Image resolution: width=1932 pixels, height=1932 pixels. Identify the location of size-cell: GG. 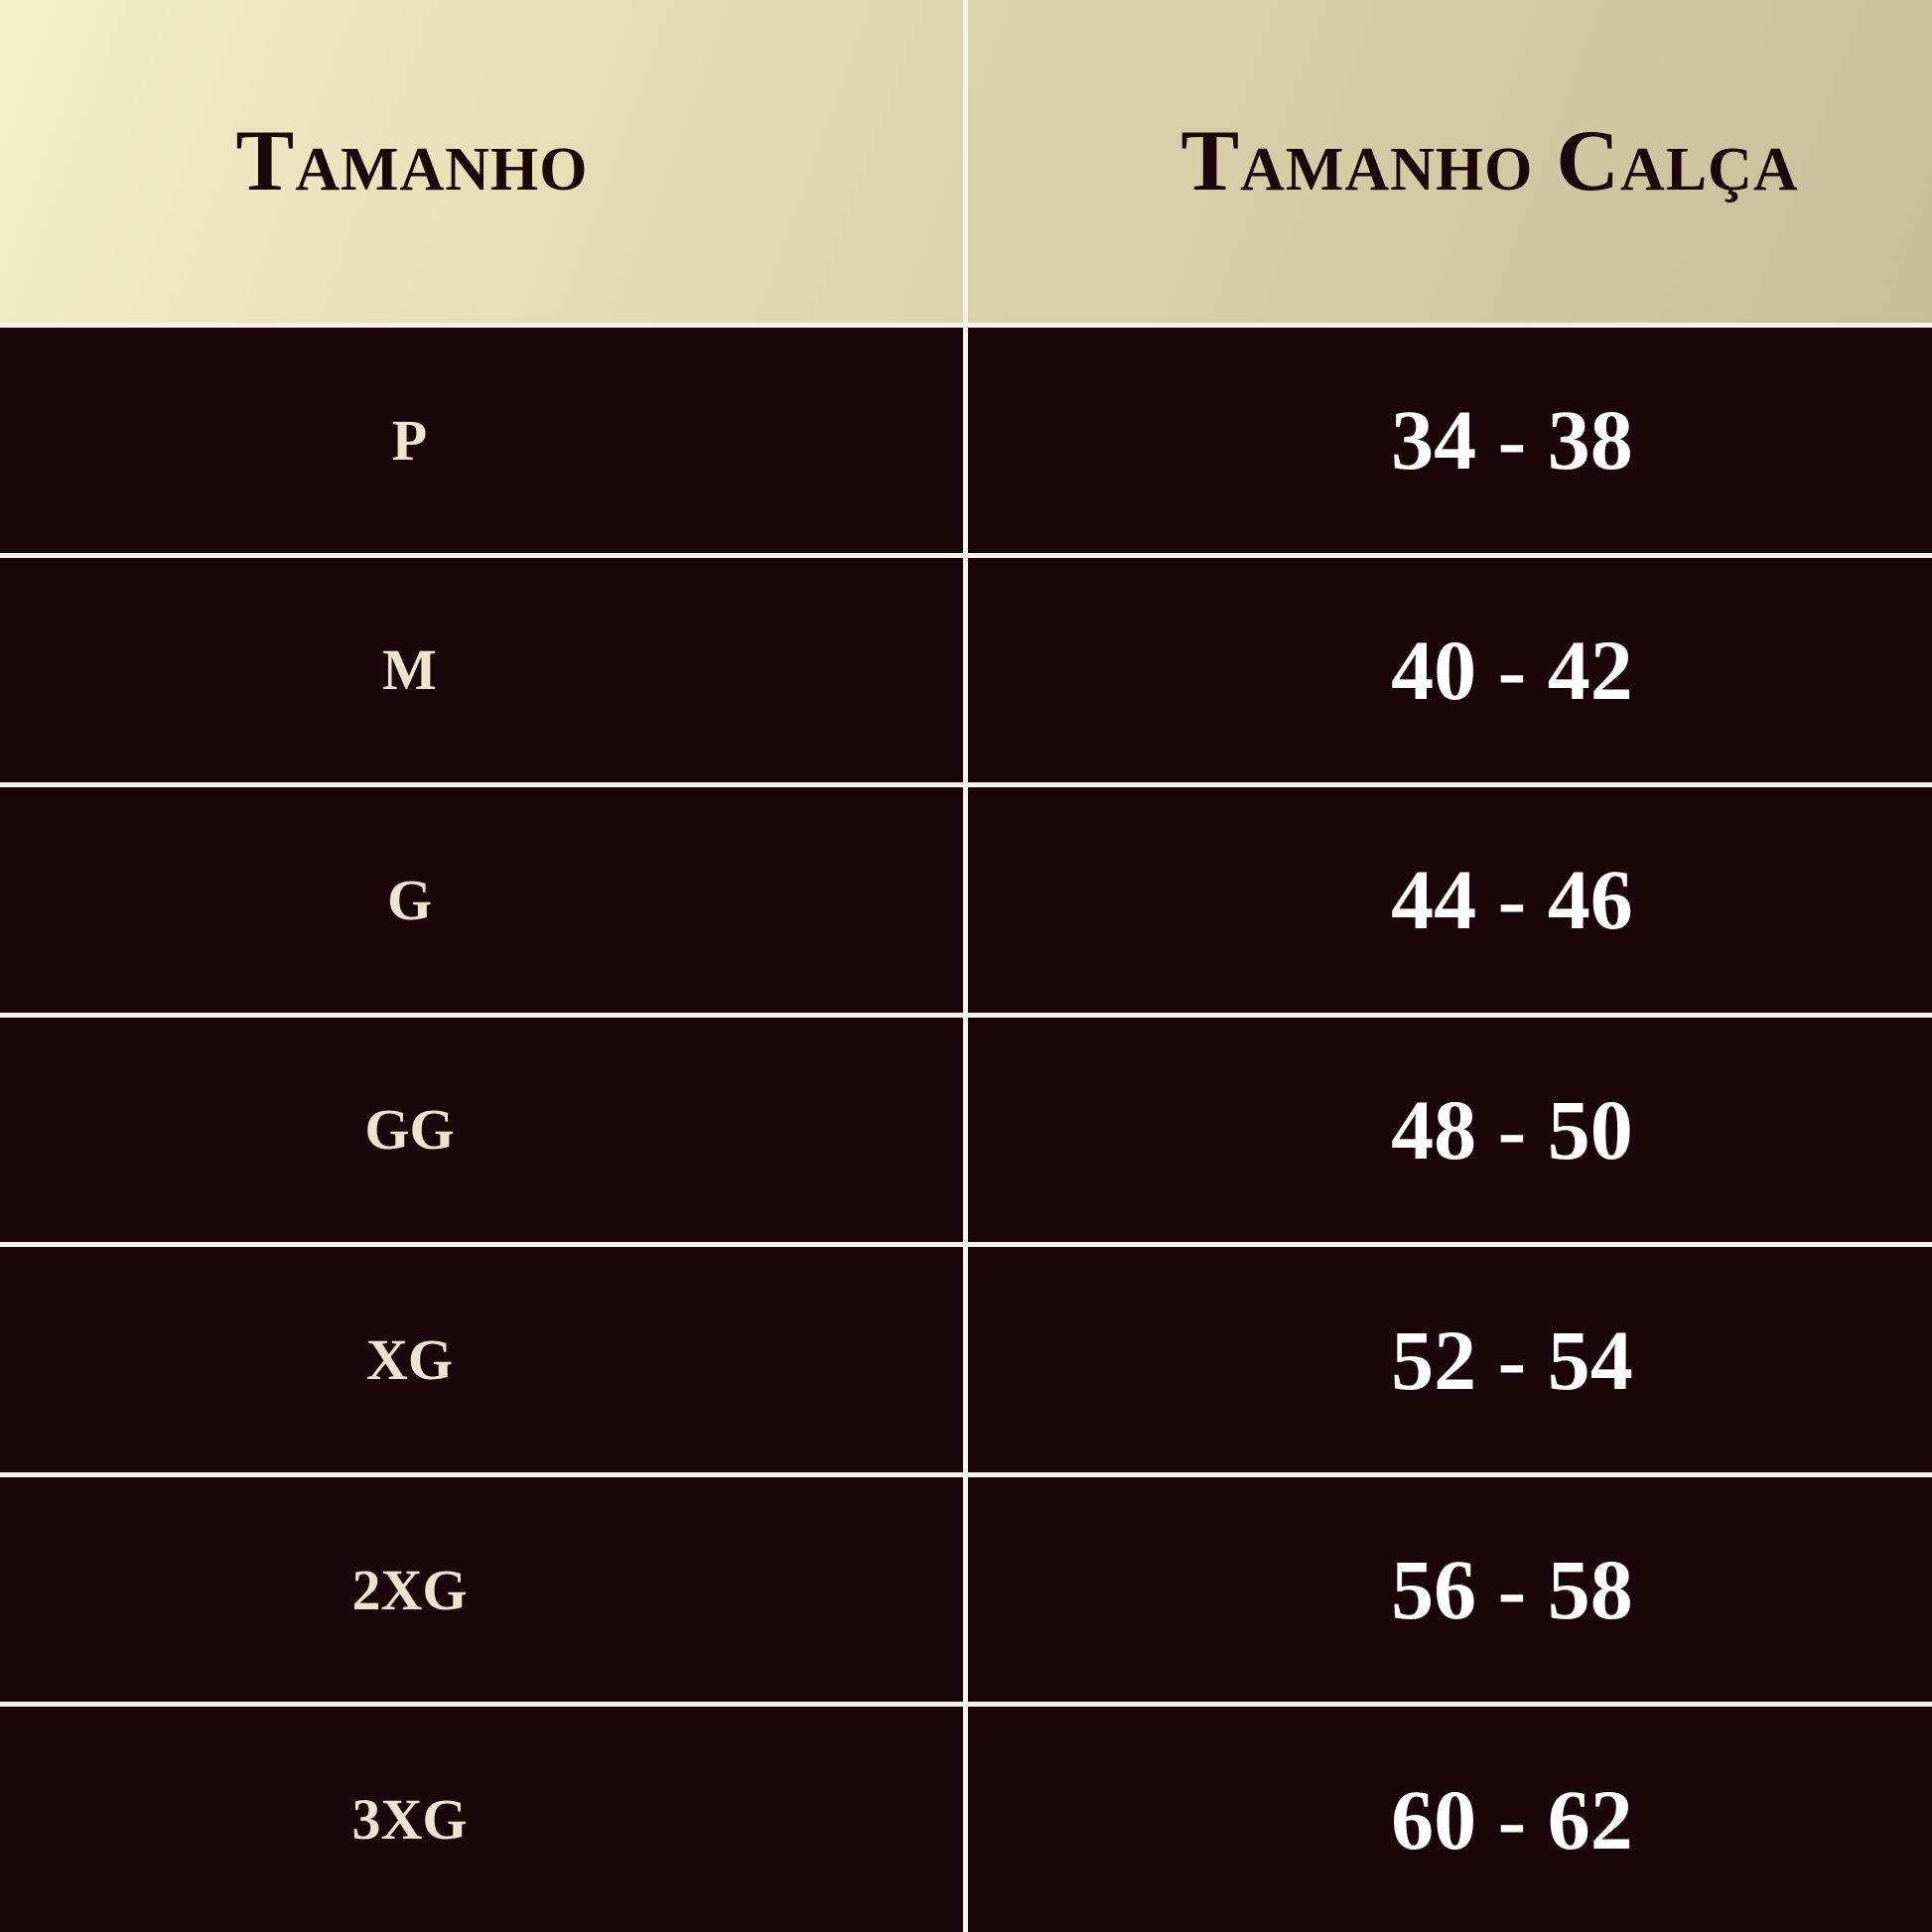
(482, 1130).